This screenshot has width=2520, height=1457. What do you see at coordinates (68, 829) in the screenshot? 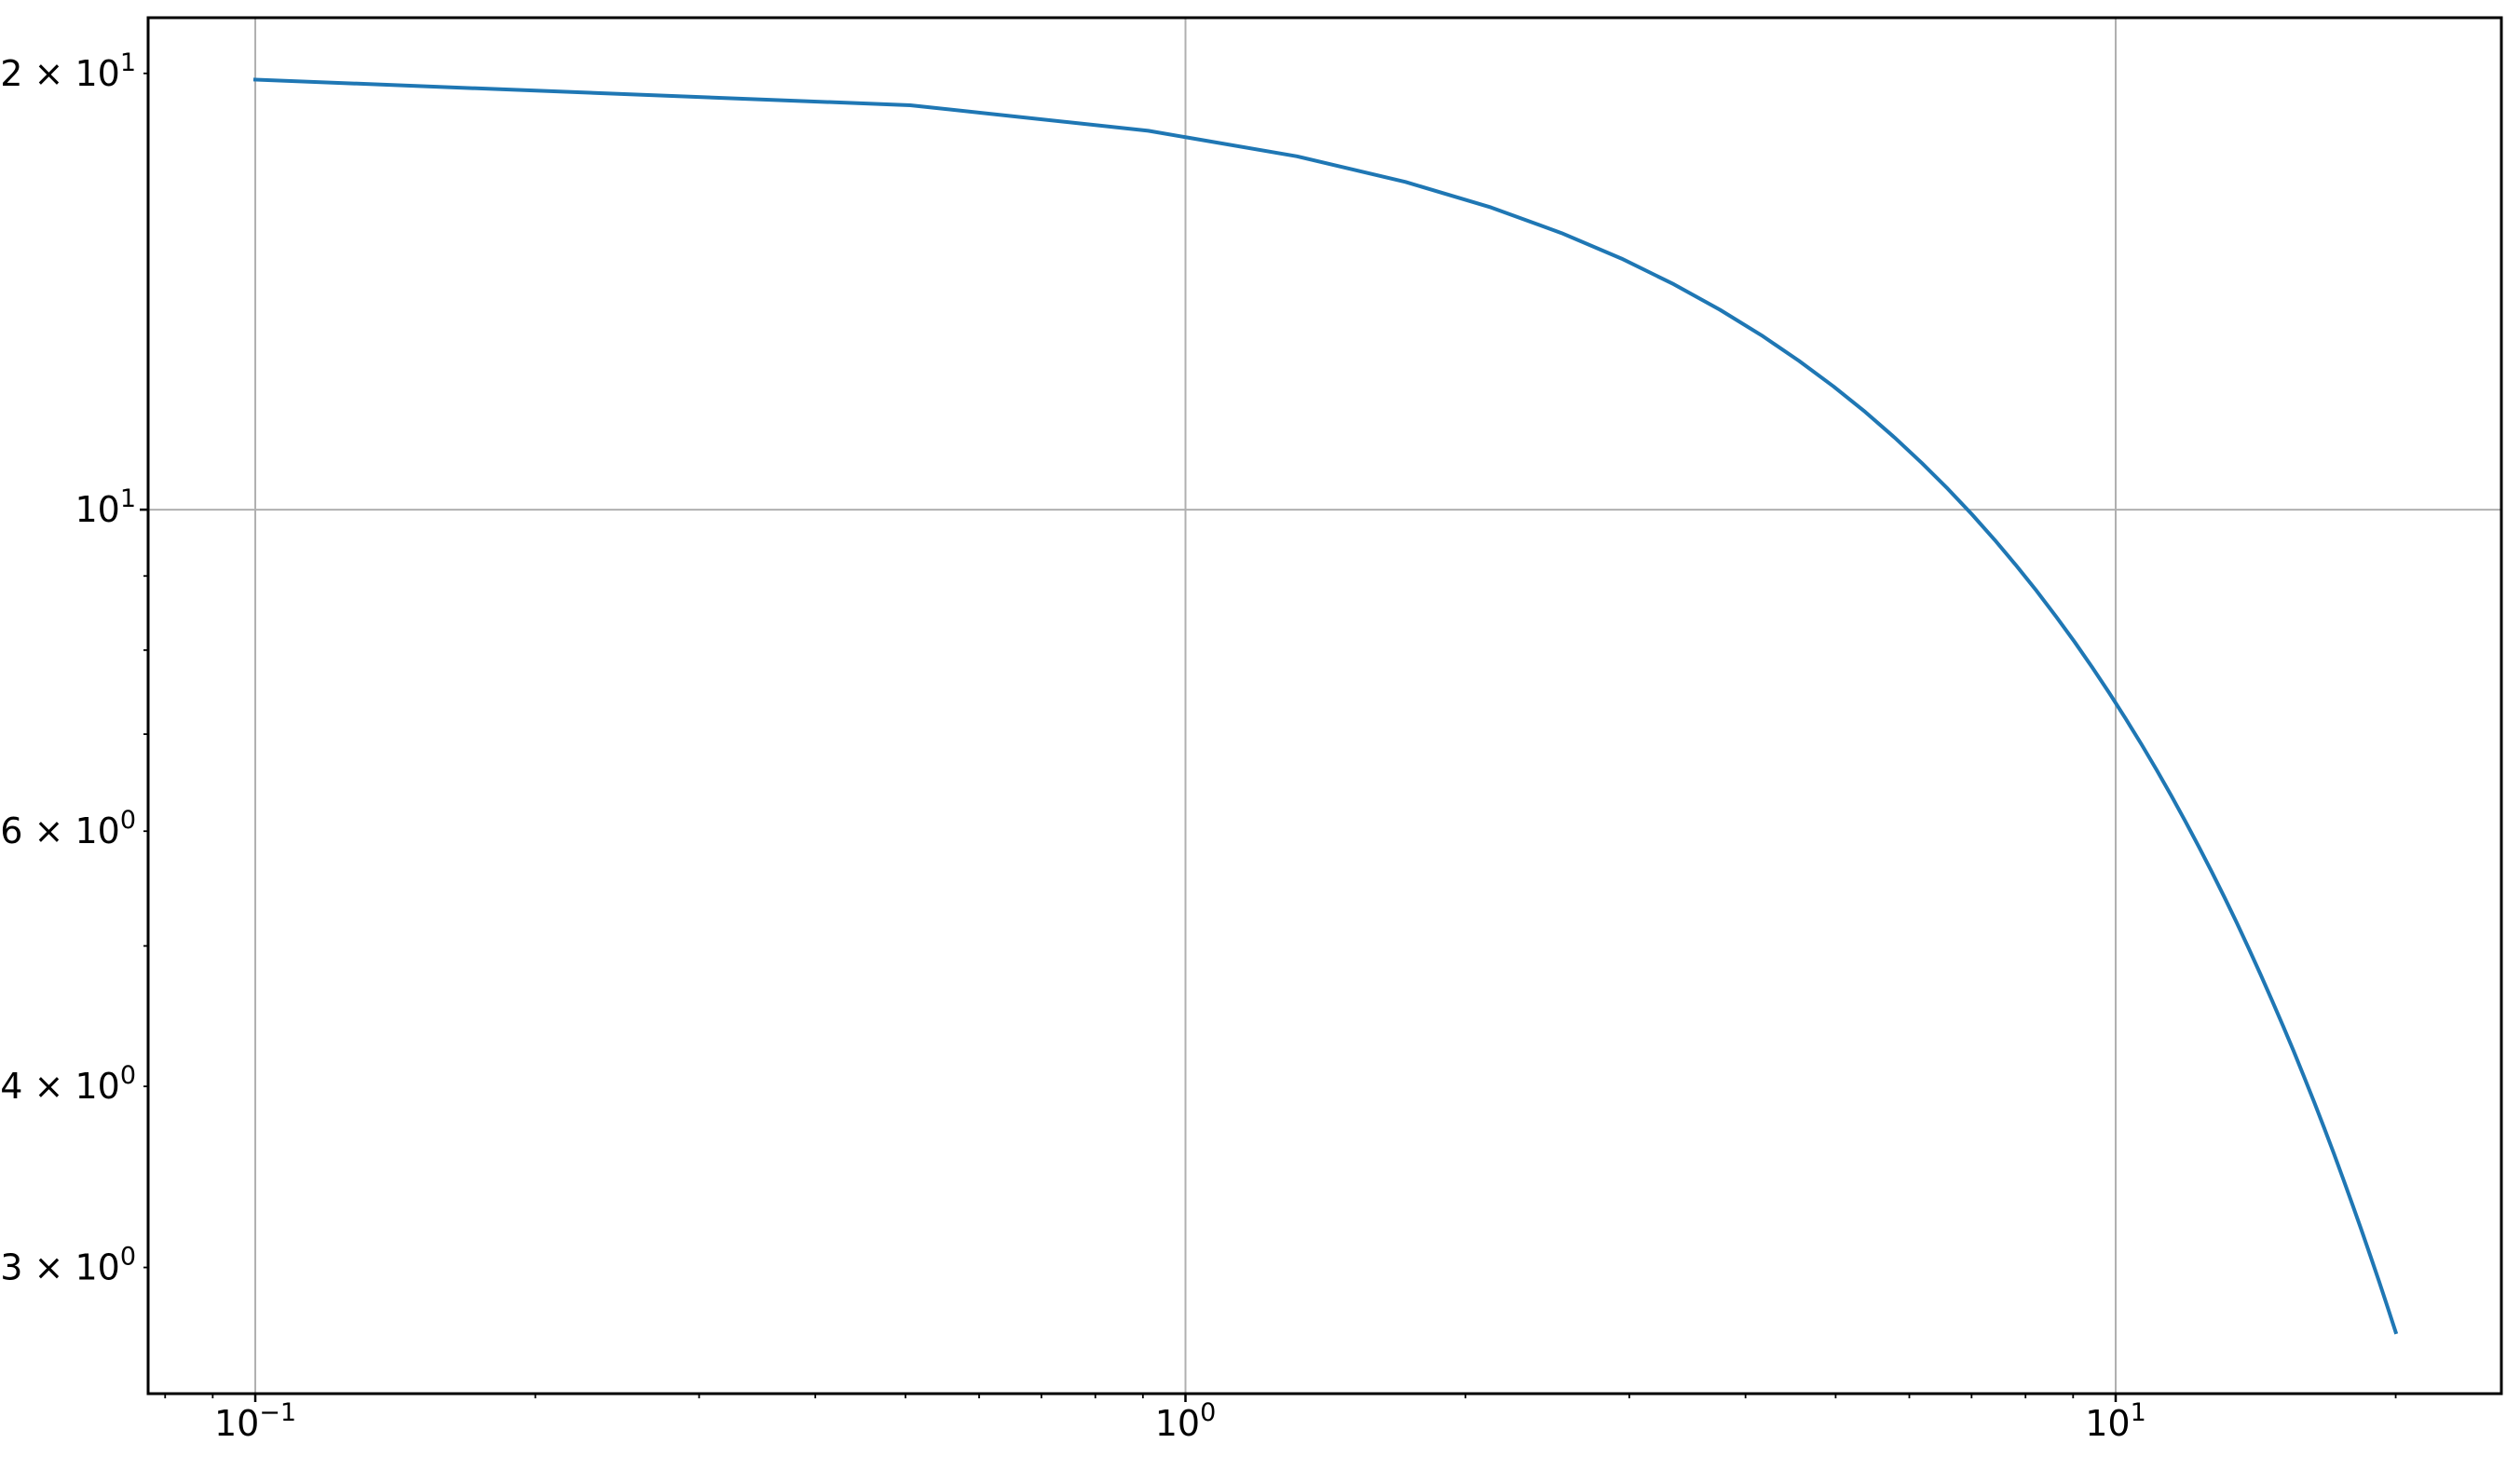
I see `y-tick-label: 6 × 100` at bounding box center [68, 829].